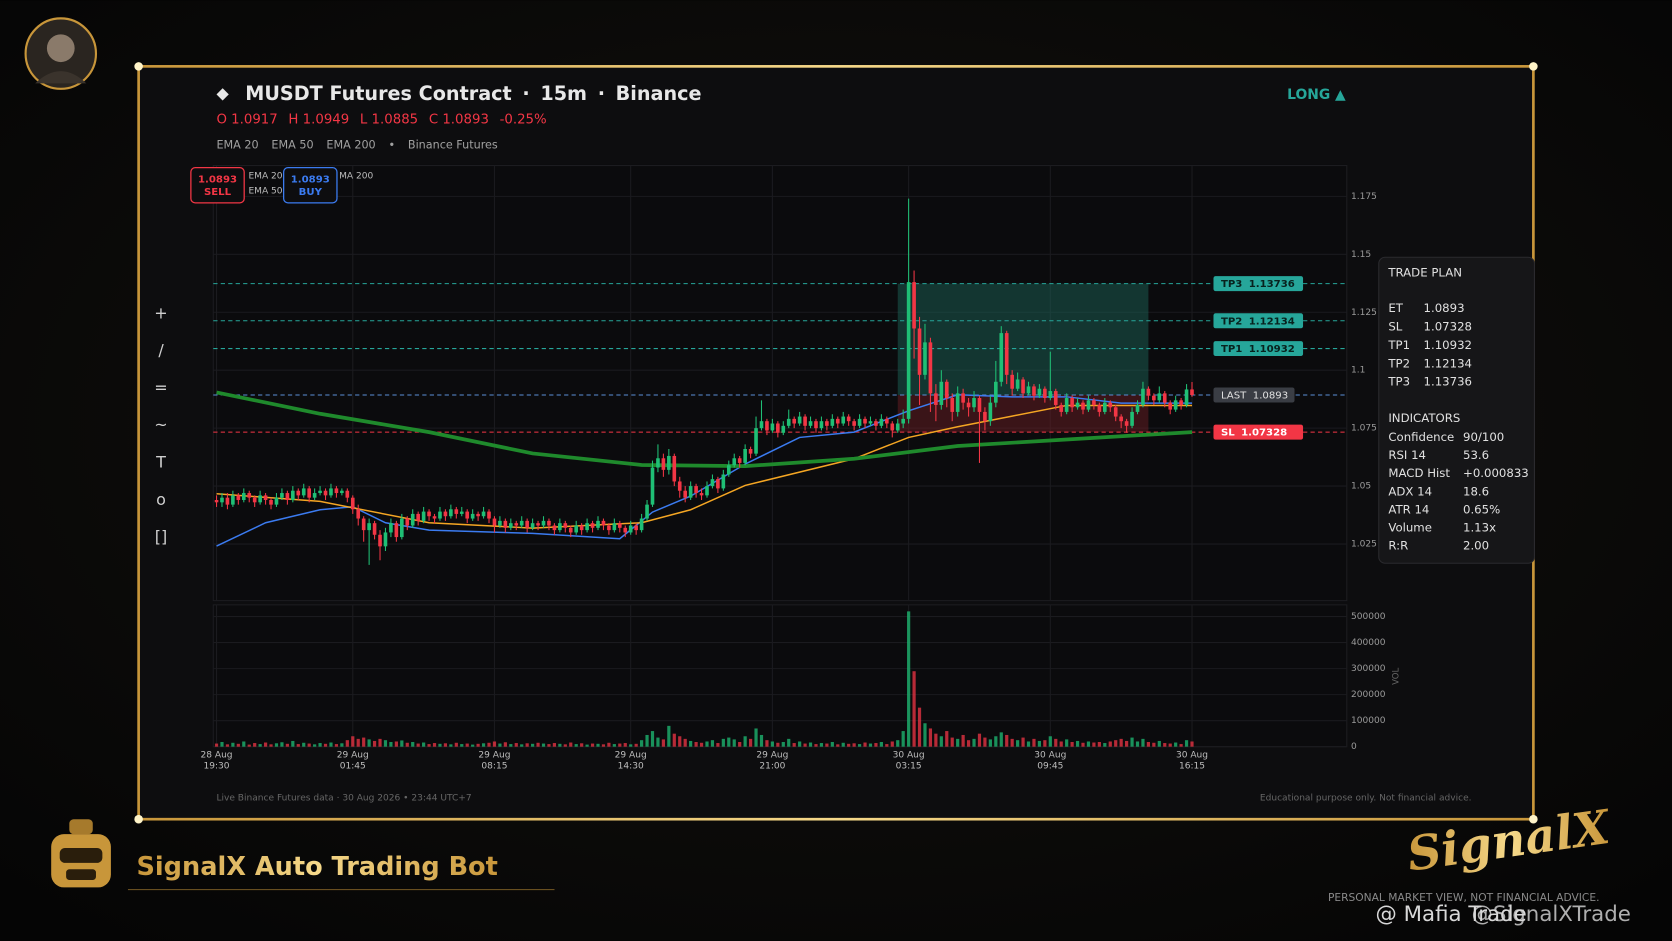 The width and height of the screenshot is (1672, 941). What do you see at coordinates (1481, 509) in the screenshot?
I see `indicator-value: 0.65%` at bounding box center [1481, 509].